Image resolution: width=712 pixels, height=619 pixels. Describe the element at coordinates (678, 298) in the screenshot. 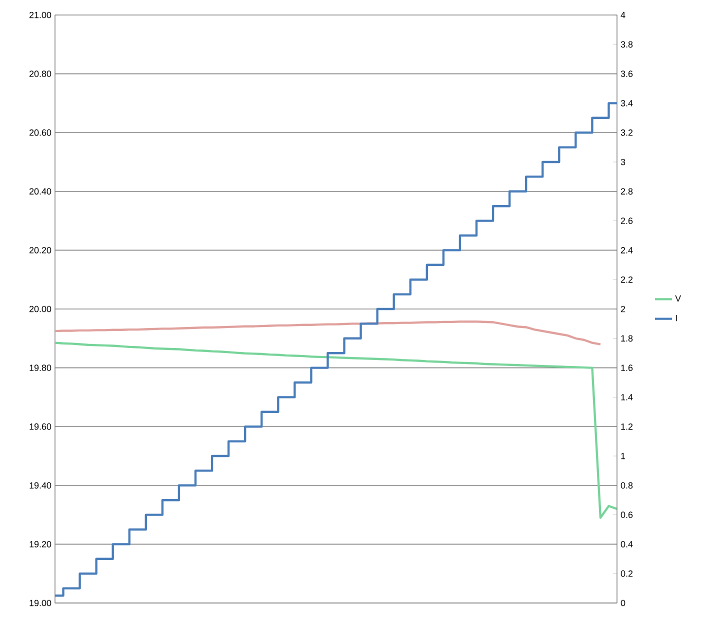

I see `legend-label: V` at that location.